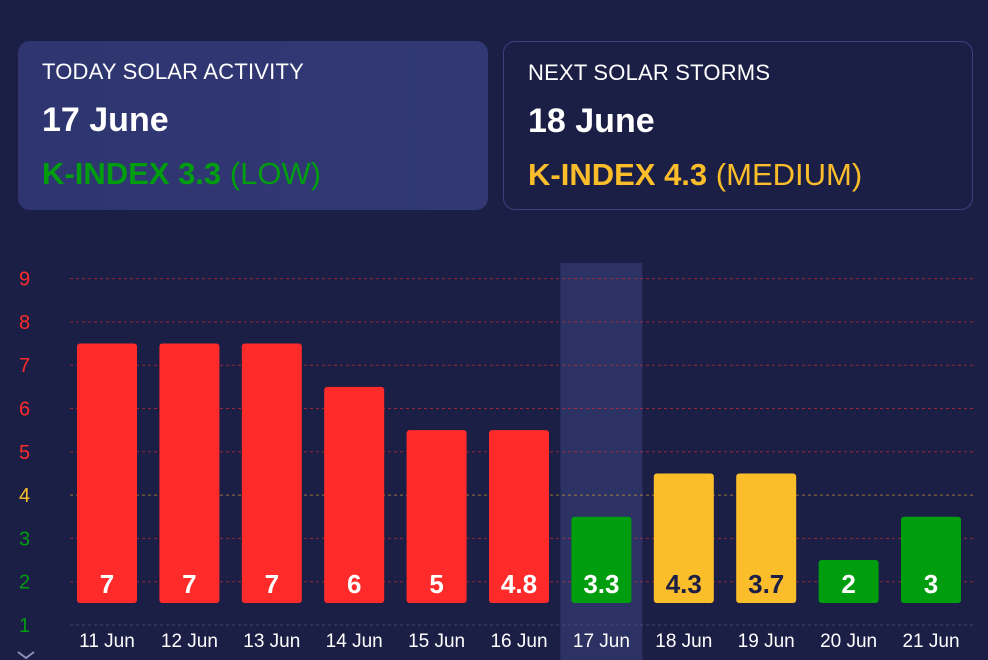  Describe the element at coordinates (24, 453) in the screenshot. I see `y-tick-label: 5` at that location.